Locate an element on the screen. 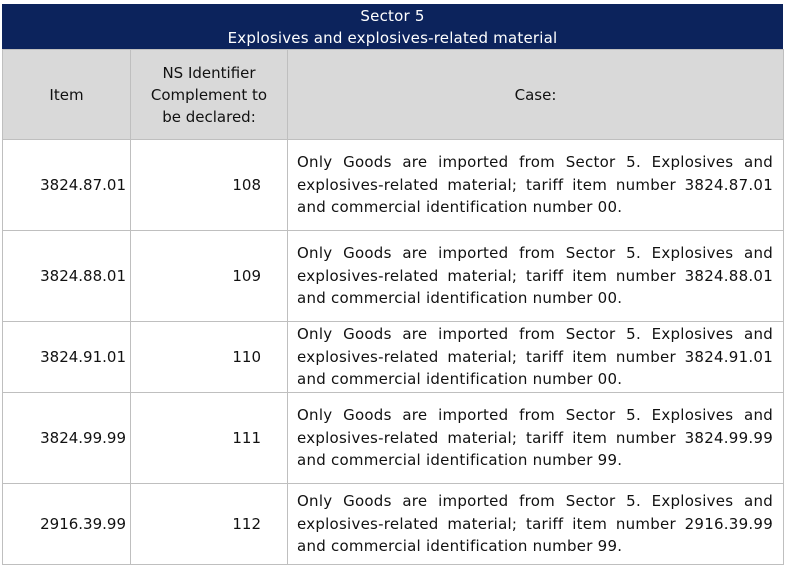 This screenshot has width=788, height=567. ns-cell: 110 is located at coordinates (209, 357).